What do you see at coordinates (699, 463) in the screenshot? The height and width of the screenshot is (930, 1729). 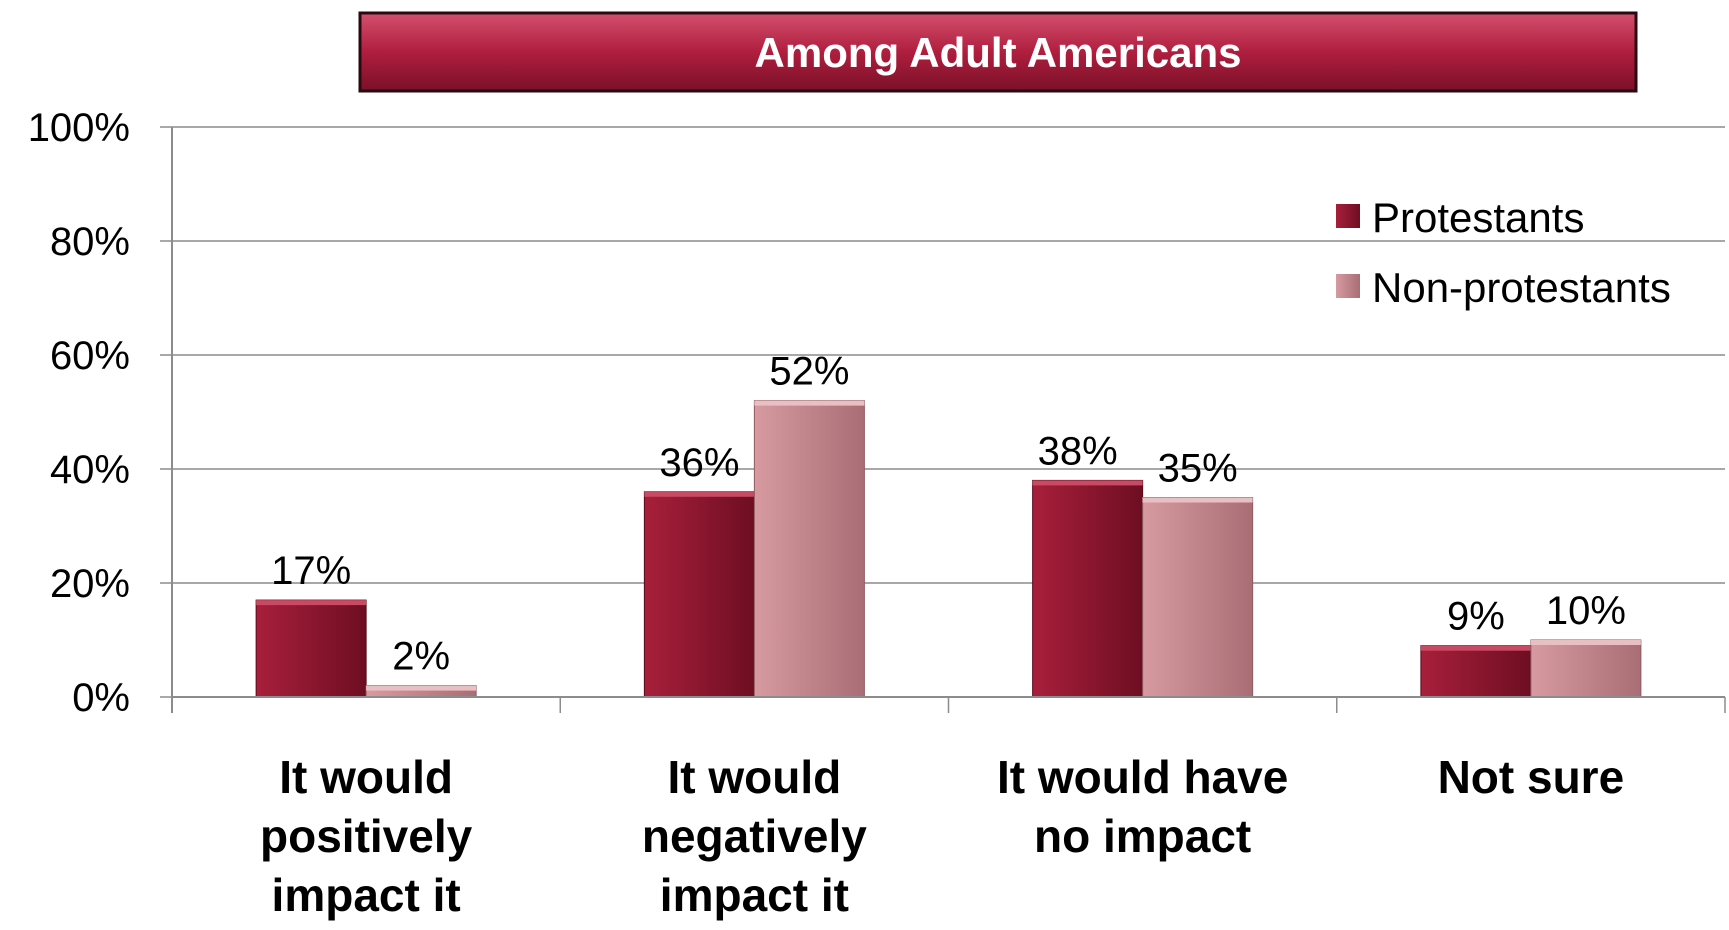 I see `data-label-protestants-it-would-negatively-impact-it: 36%` at bounding box center [699, 463].